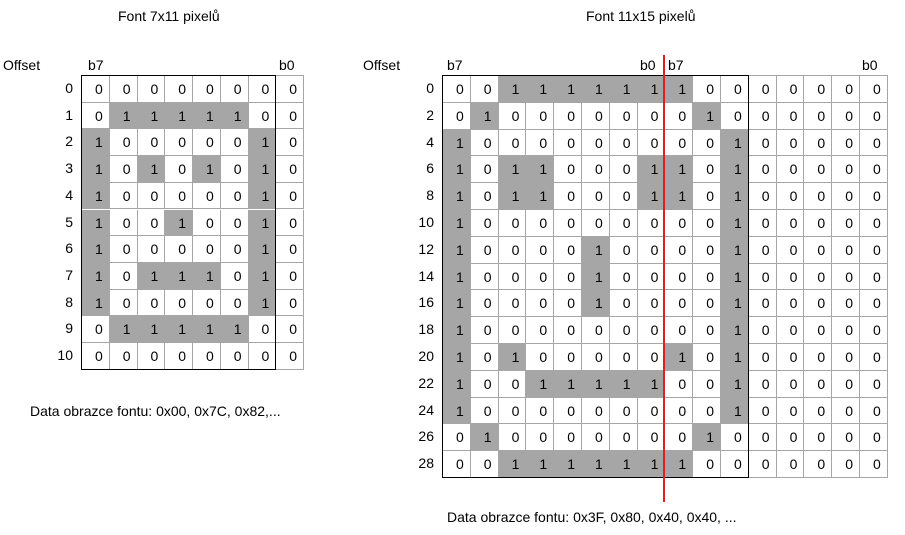 The height and width of the screenshot is (535, 905). What do you see at coordinates (430, 195) in the screenshot?
I see `row-offset-label: 8` at bounding box center [430, 195].